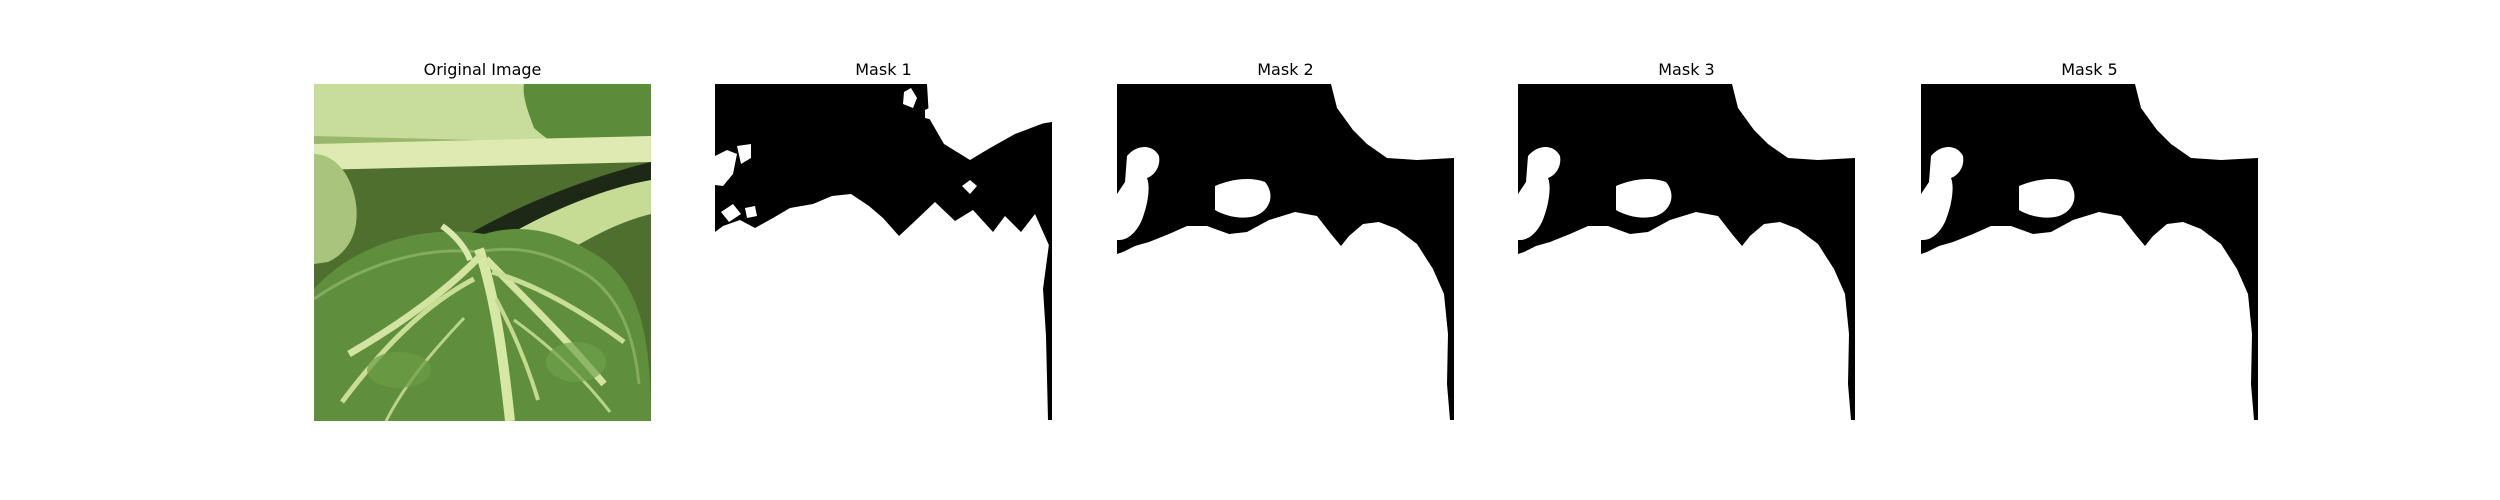 The image size is (2500, 500). I want to click on original-image, so click(482, 252).